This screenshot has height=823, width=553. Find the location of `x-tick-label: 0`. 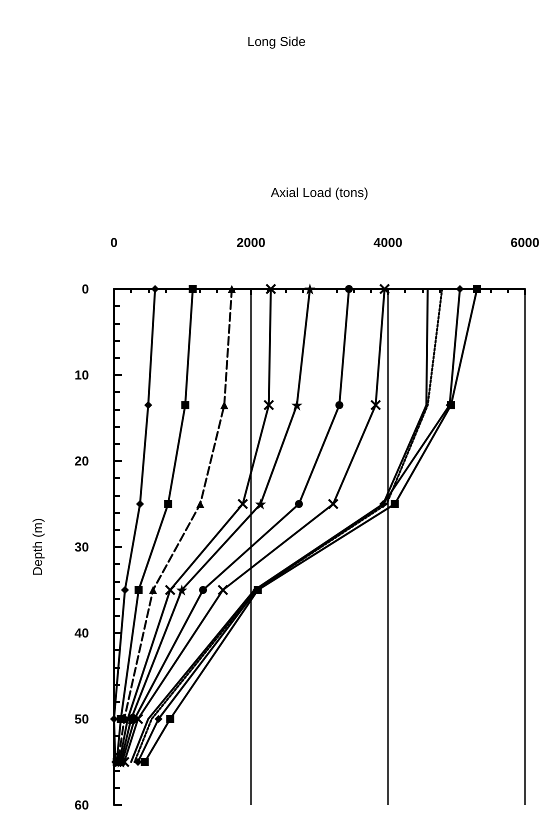

x-tick-label: 0 is located at coordinates (114, 242).